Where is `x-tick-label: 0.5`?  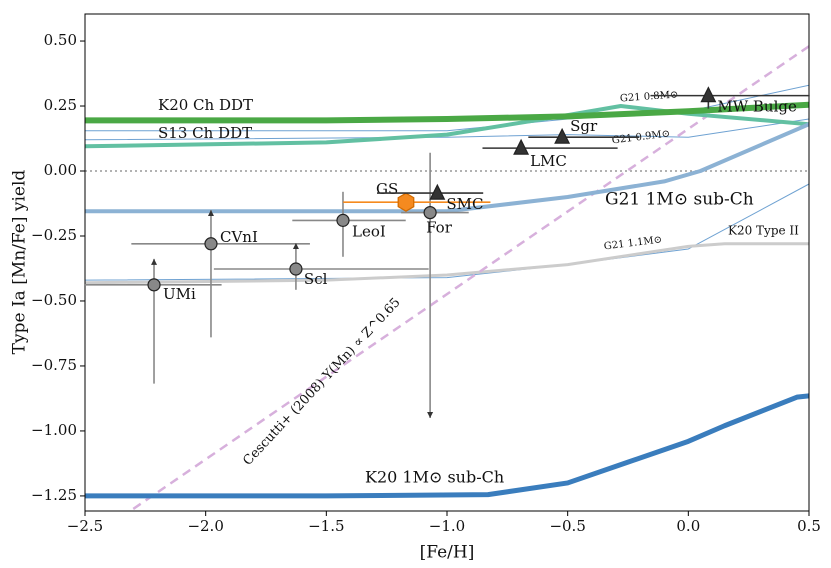 x-tick-label: 0.5 is located at coordinates (809, 526).